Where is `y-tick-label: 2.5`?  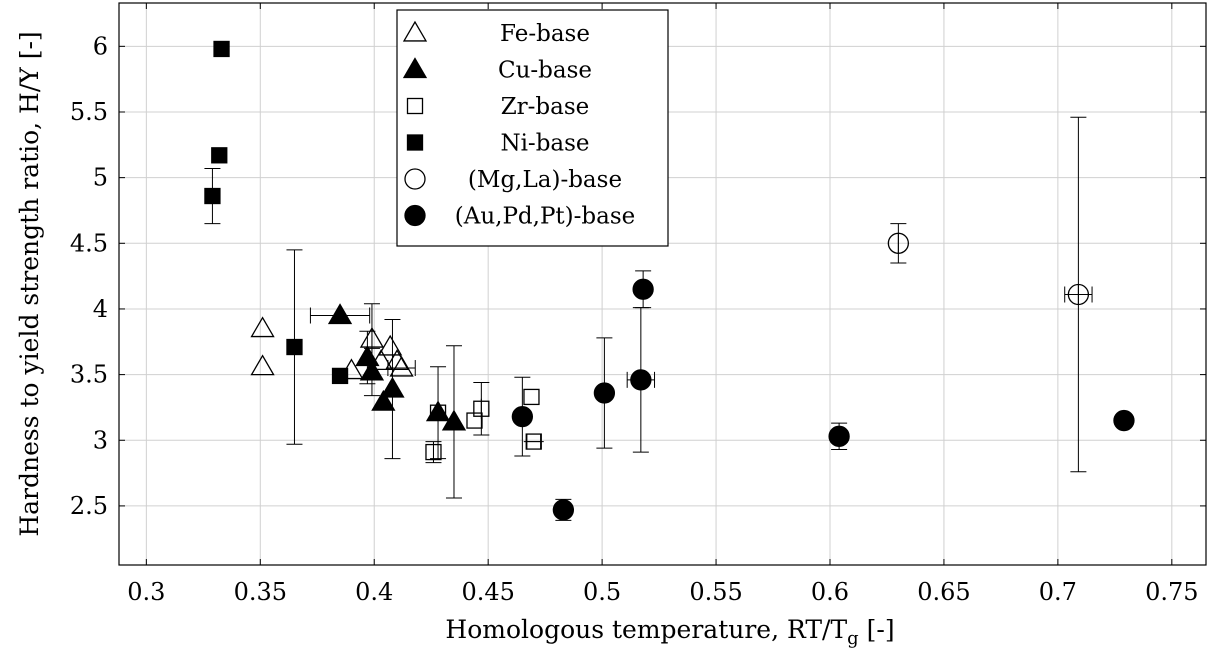 y-tick-label: 2.5 is located at coordinates (89, 506).